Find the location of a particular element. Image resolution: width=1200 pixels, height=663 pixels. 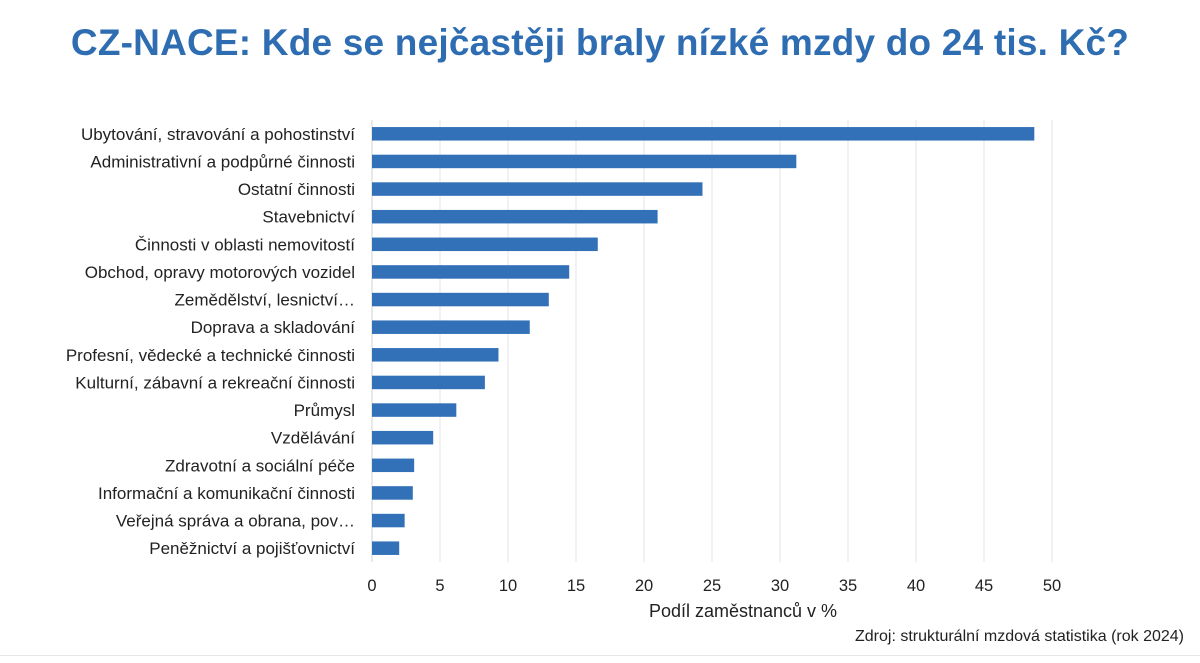

x-tick-label: 50 is located at coordinates (1052, 586).